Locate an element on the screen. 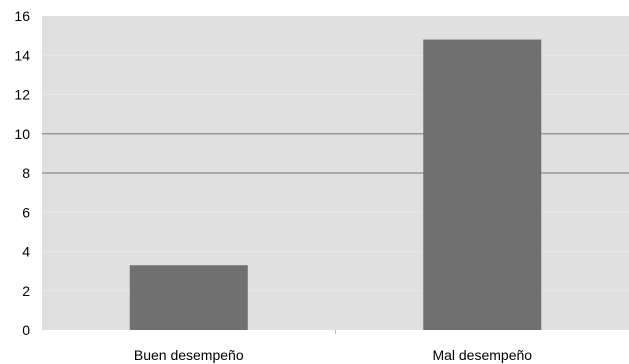 This screenshot has width=629, height=364. y-tick-label-16: 16 is located at coordinates (22, 16).